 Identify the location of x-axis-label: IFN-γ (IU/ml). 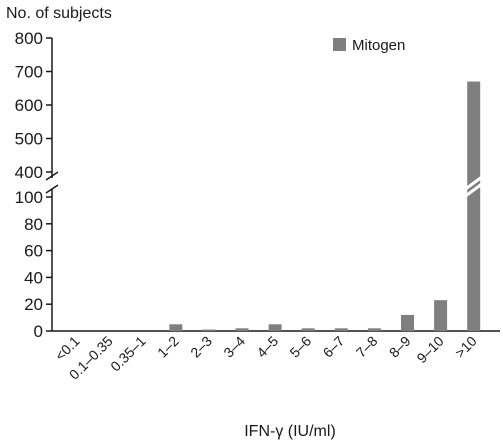
(290, 431).